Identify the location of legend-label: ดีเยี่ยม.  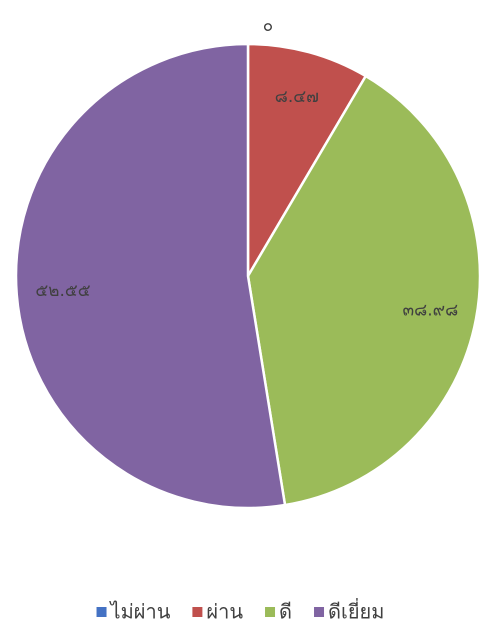
(356, 611).